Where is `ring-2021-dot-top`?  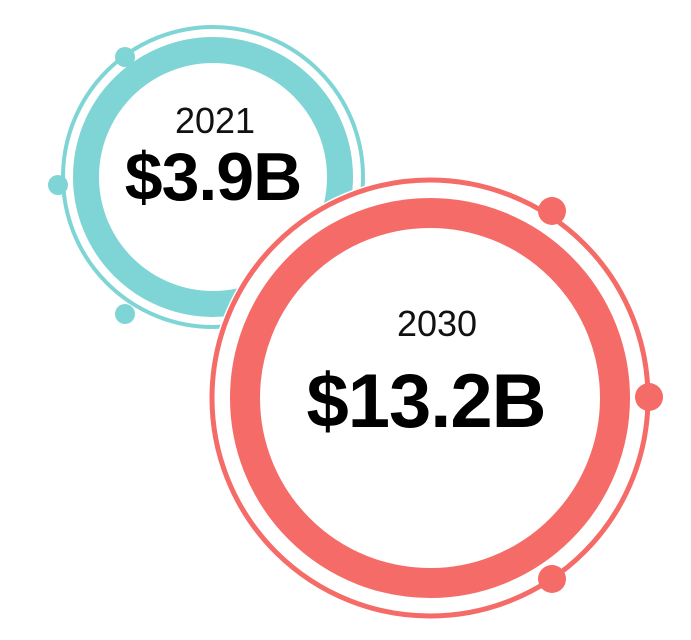
ring-2021-dot-top is located at coordinates (125, 57).